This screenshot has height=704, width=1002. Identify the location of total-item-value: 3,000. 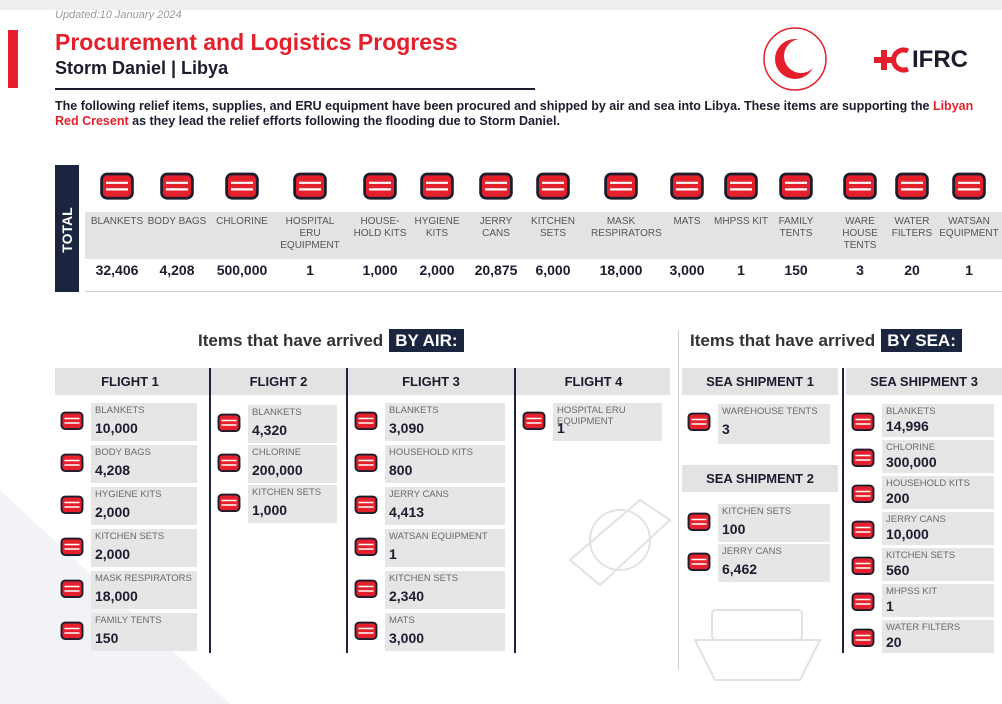
(687, 270).